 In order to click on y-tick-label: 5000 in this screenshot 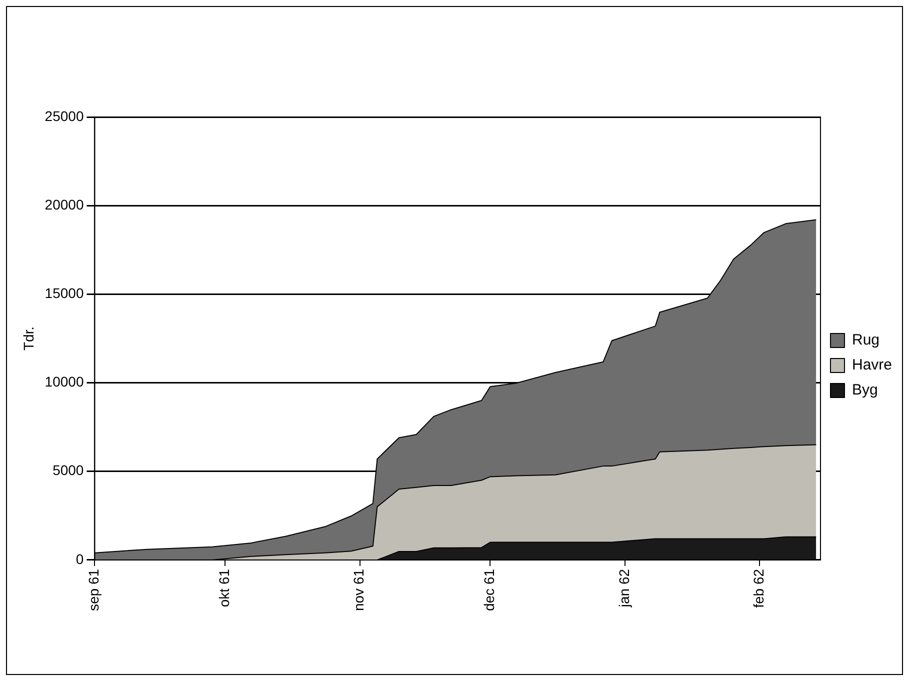, I will do `click(68, 470)`.